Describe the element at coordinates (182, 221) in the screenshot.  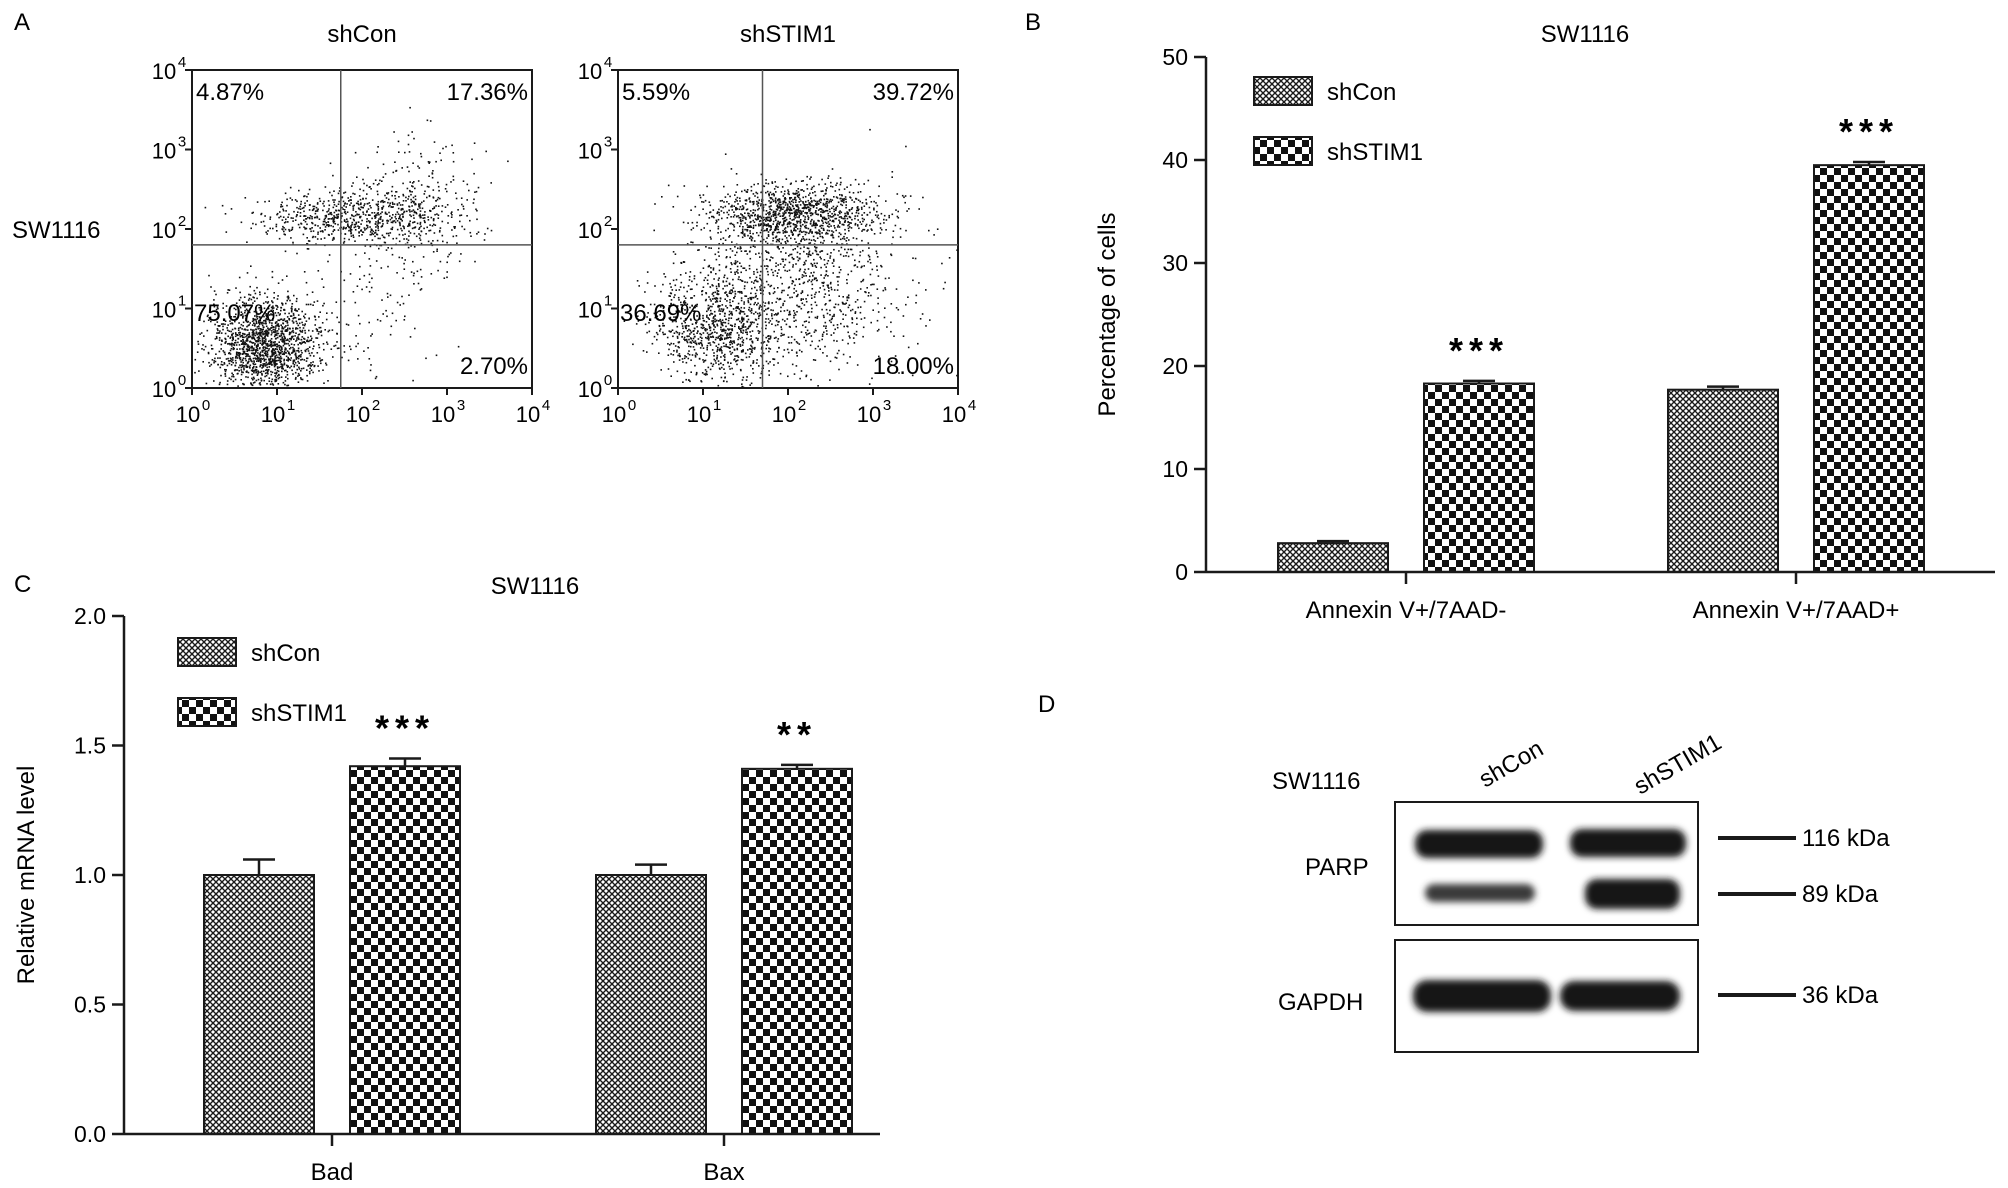
I see `y-tick-exponent: 2` at that location.